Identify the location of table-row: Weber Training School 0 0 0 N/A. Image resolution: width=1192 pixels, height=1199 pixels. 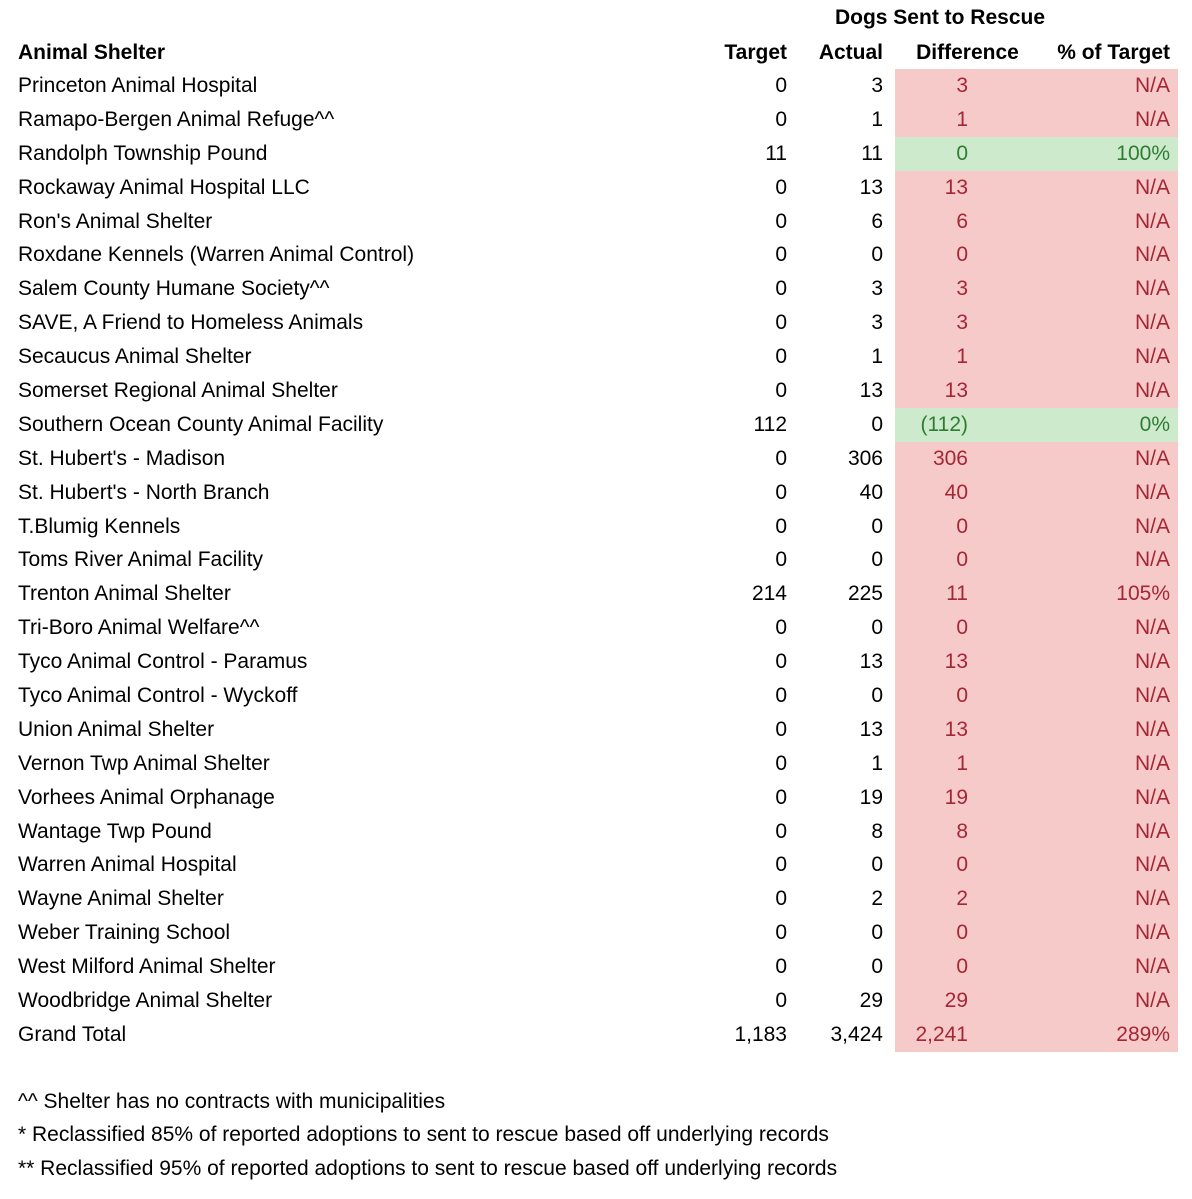
(596, 933).